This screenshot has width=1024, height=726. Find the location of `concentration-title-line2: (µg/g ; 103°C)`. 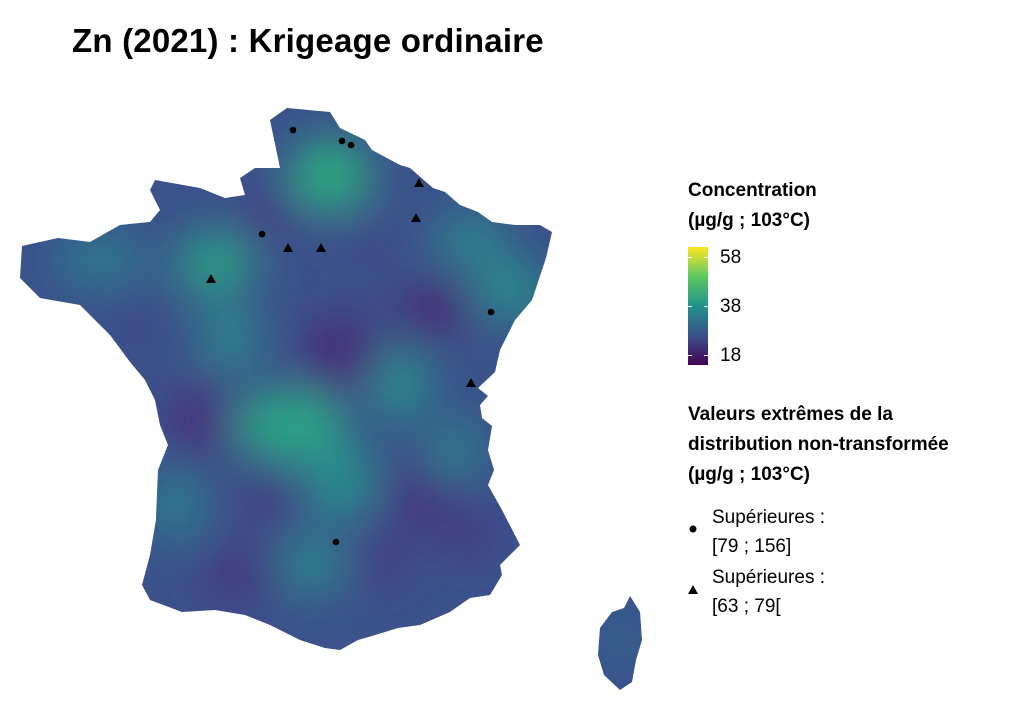

concentration-title-line2: (µg/g ; 103°C) is located at coordinates (749, 220).